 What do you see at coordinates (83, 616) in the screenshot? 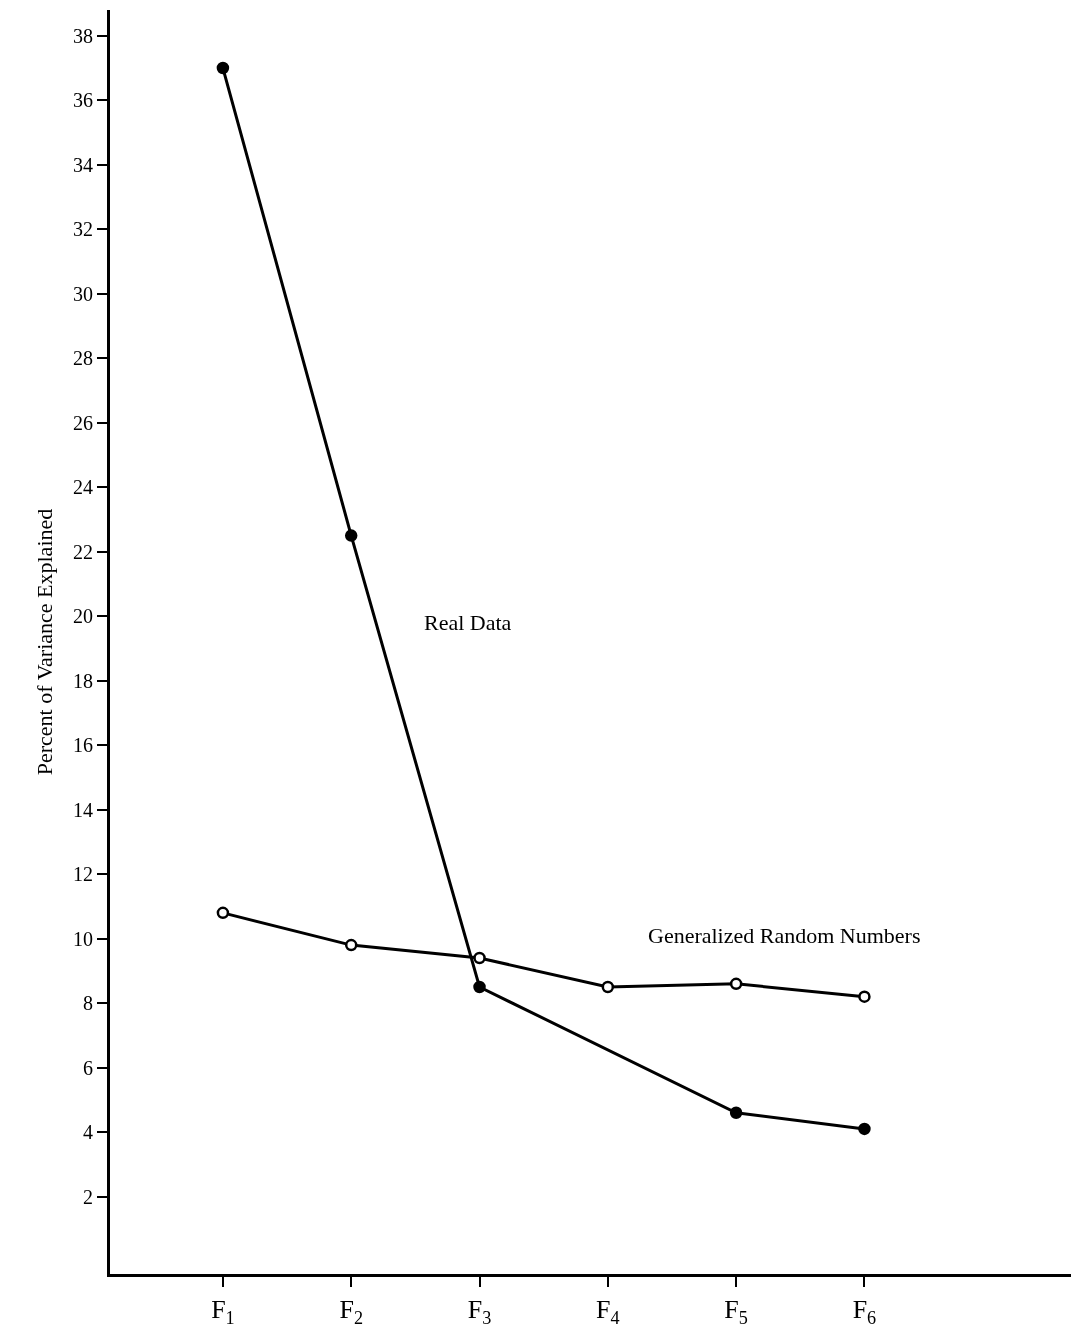
I see `y-tick-label: 20` at bounding box center [83, 616].